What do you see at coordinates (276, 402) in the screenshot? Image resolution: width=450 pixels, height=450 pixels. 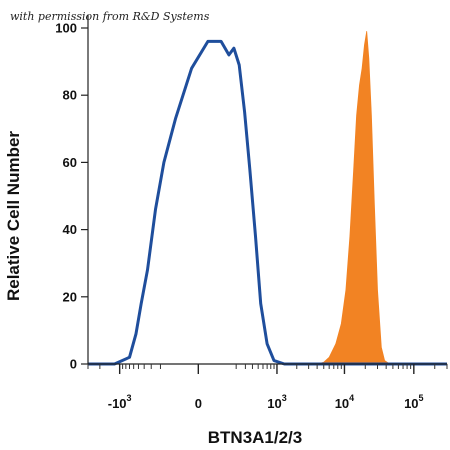 I see `x-tick-label: 10³` at bounding box center [276, 402].